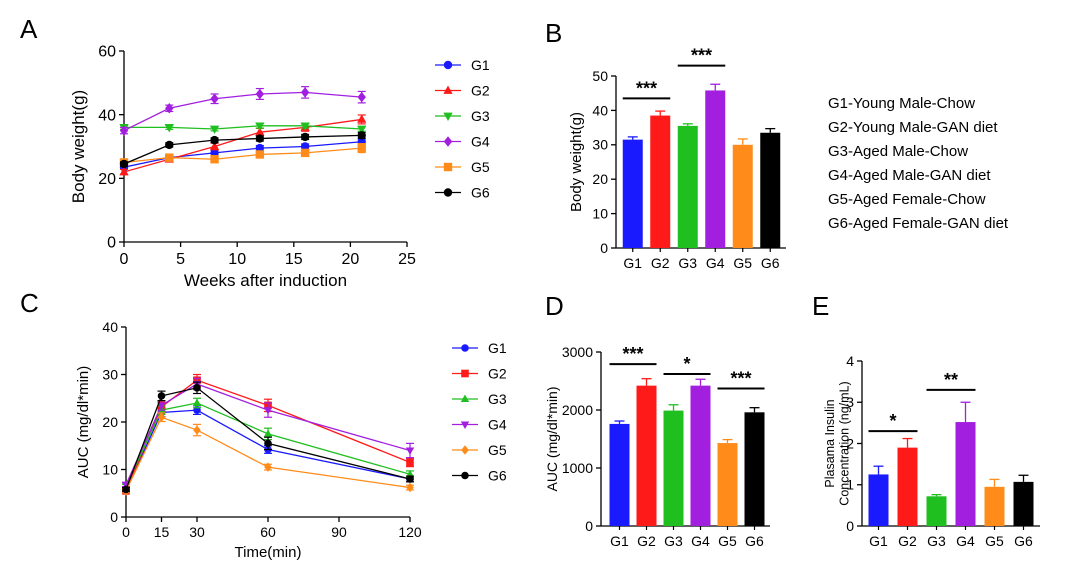 The height and width of the screenshot is (583, 1080). What do you see at coordinates (951, 380) in the screenshot?
I see `significance-label: **` at bounding box center [951, 380].